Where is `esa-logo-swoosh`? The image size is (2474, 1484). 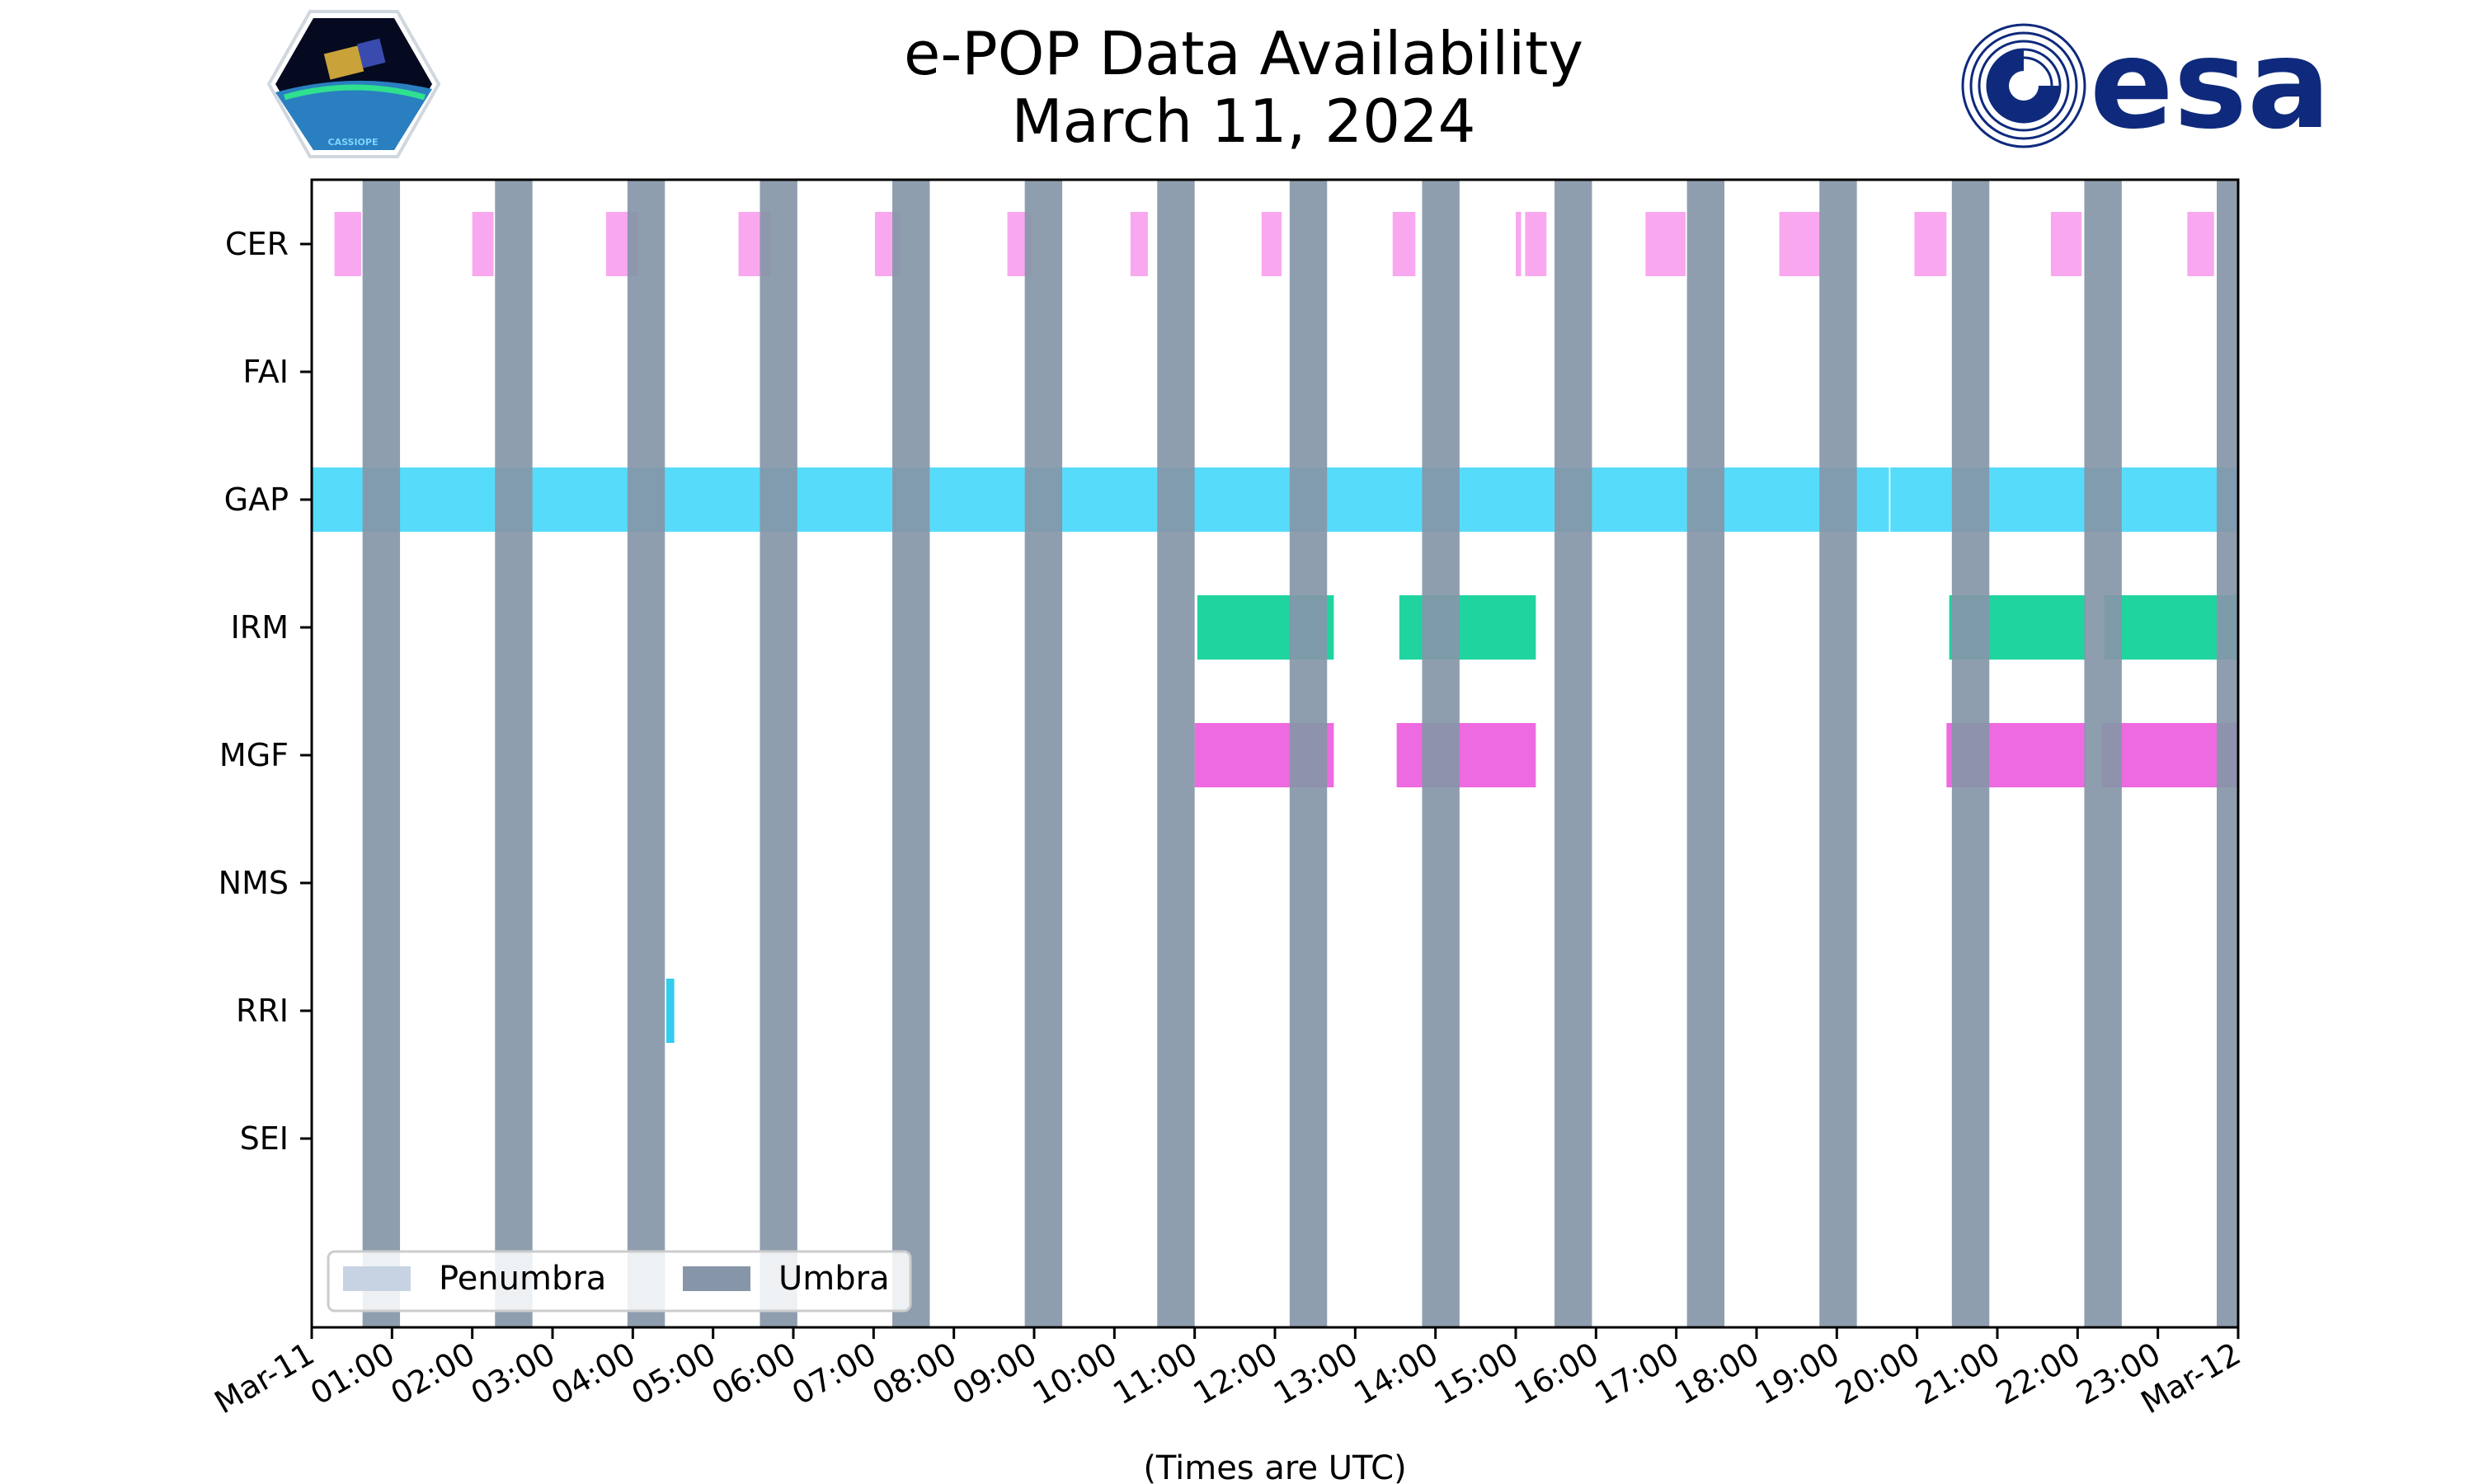 esa-logo-swoosh is located at coordinates (2023, 85).